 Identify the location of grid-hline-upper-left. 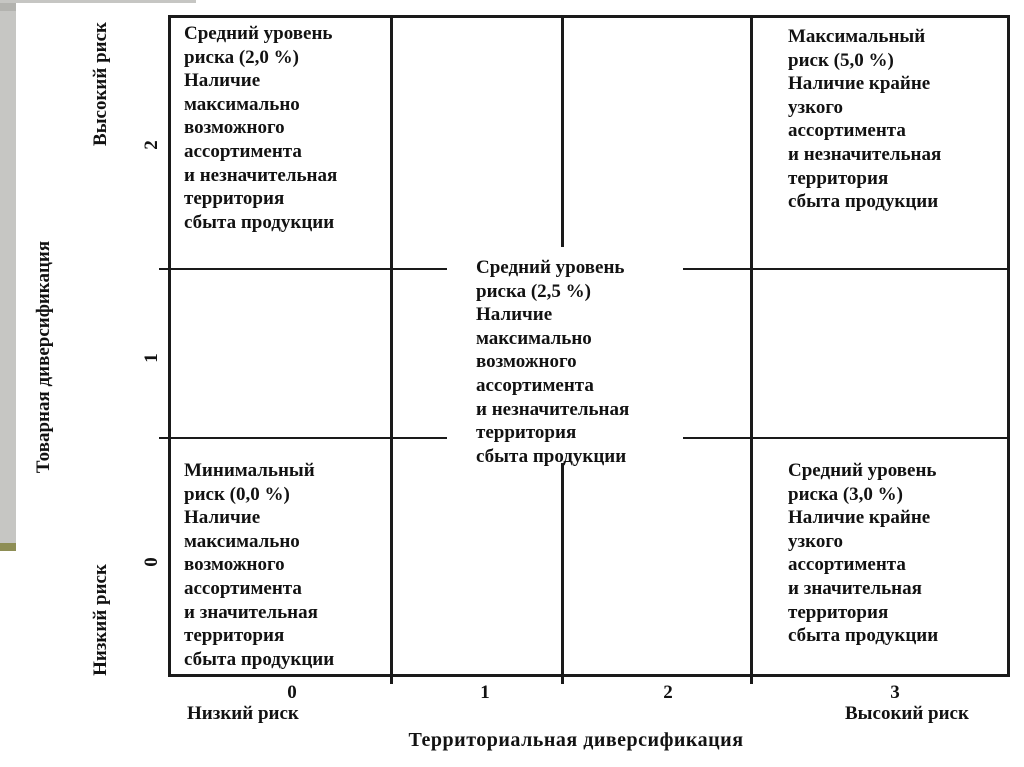
(303, 269).